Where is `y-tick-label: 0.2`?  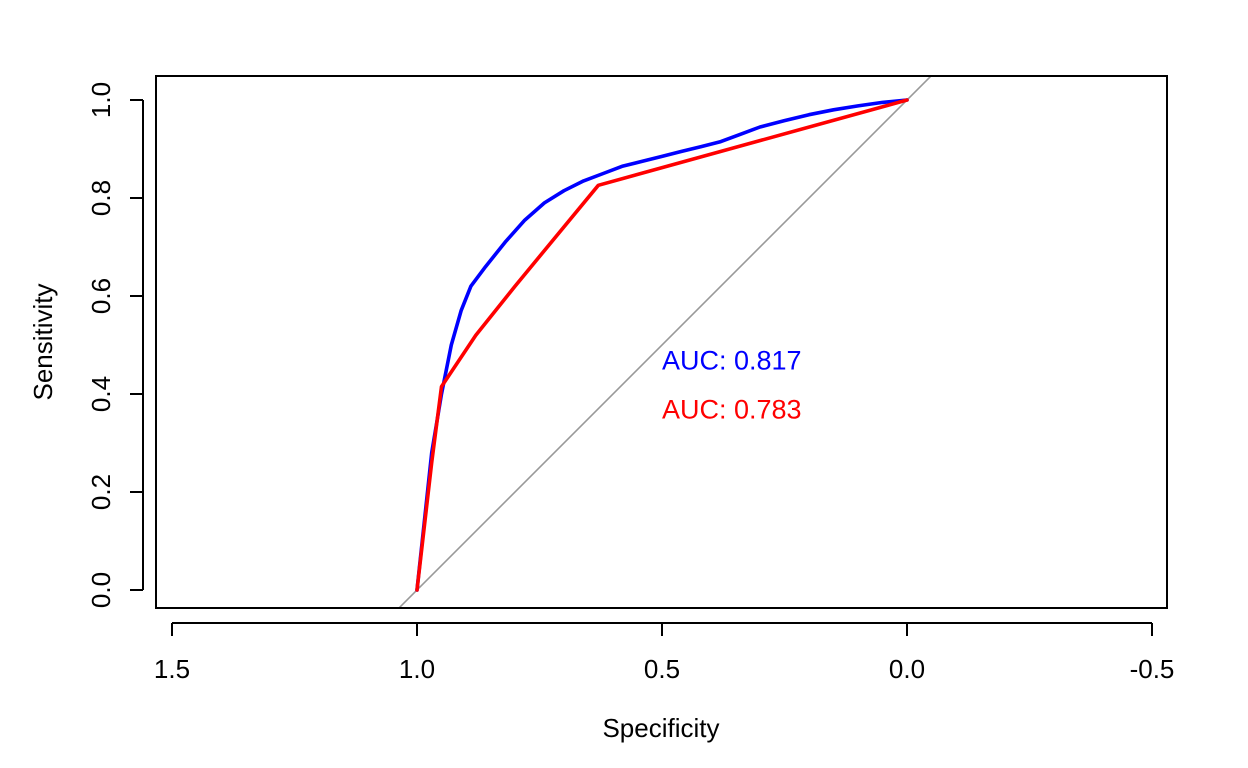
y-tick-label: 0.2 is located at coordinates (101, 492).